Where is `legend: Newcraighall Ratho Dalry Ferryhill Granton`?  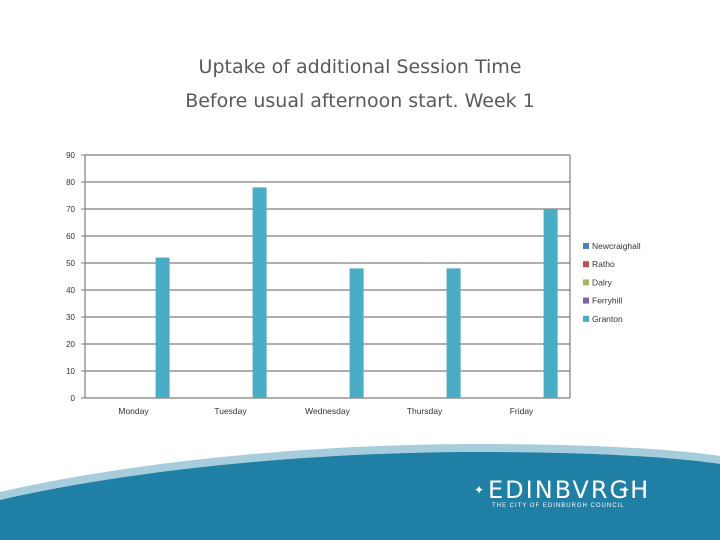
legend: Newcraighall Ratho Dalry Ferryhill Granton is located at coordinates (612, 282).